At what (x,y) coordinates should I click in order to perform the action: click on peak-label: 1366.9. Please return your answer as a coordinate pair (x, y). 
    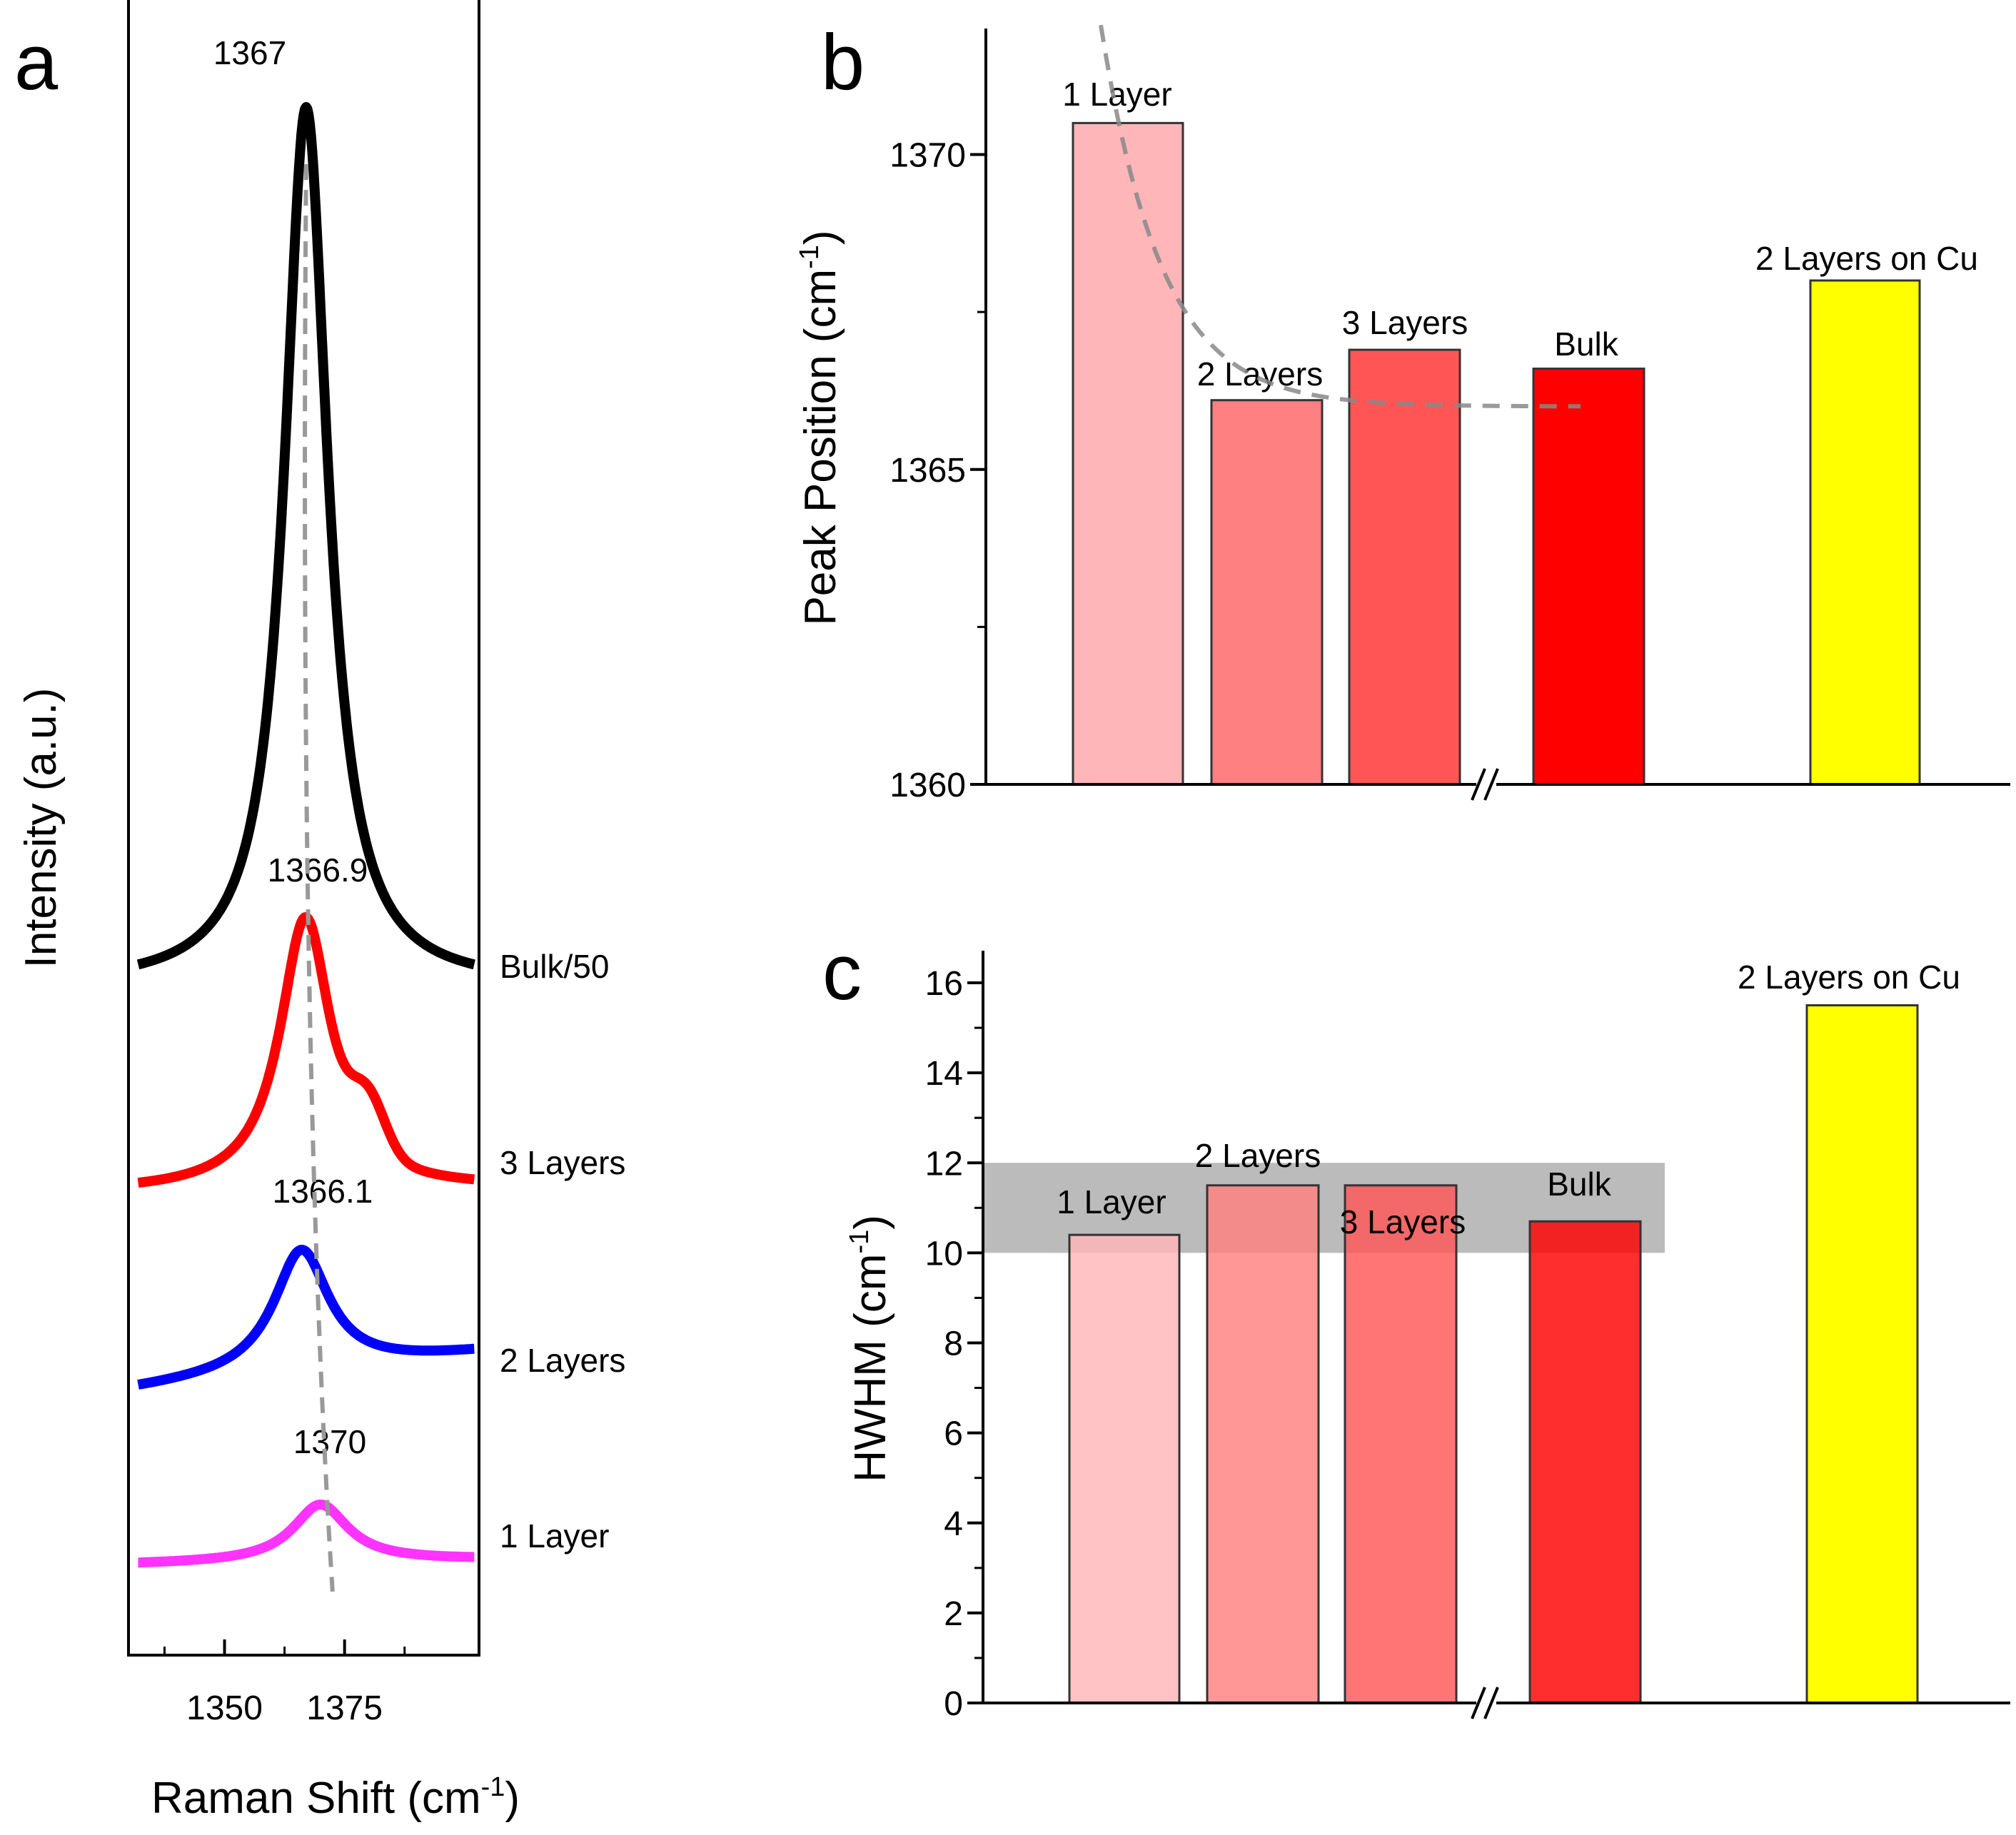
    Looking at the image, I should click on (318, 870).